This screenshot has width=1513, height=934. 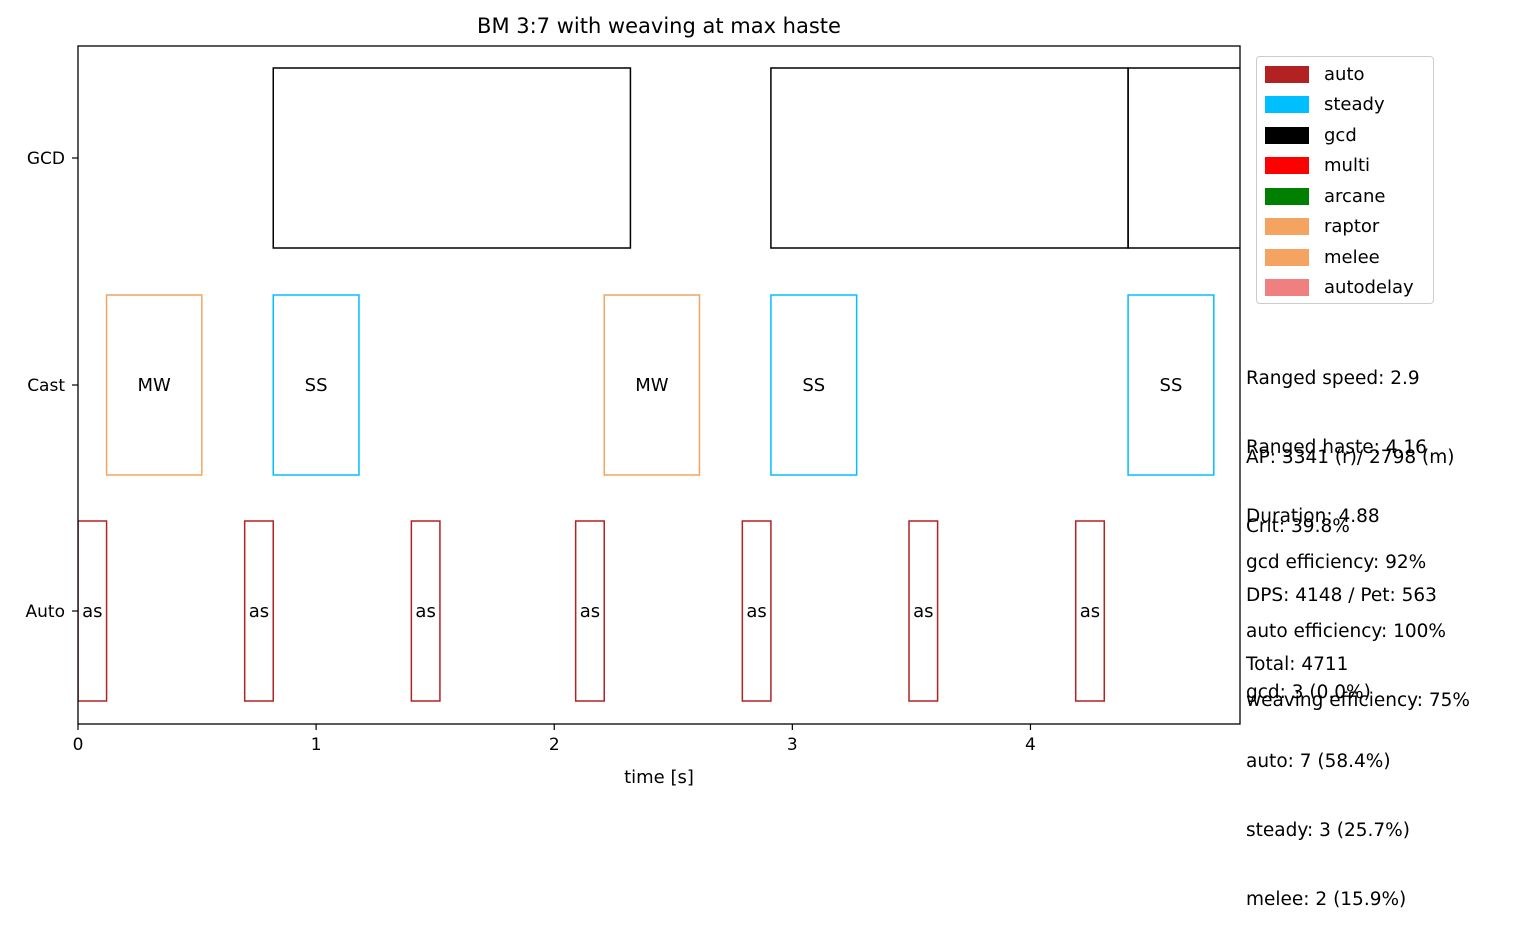 I want to click on total-text: Total: 4711, so click(x=1297, y=664).